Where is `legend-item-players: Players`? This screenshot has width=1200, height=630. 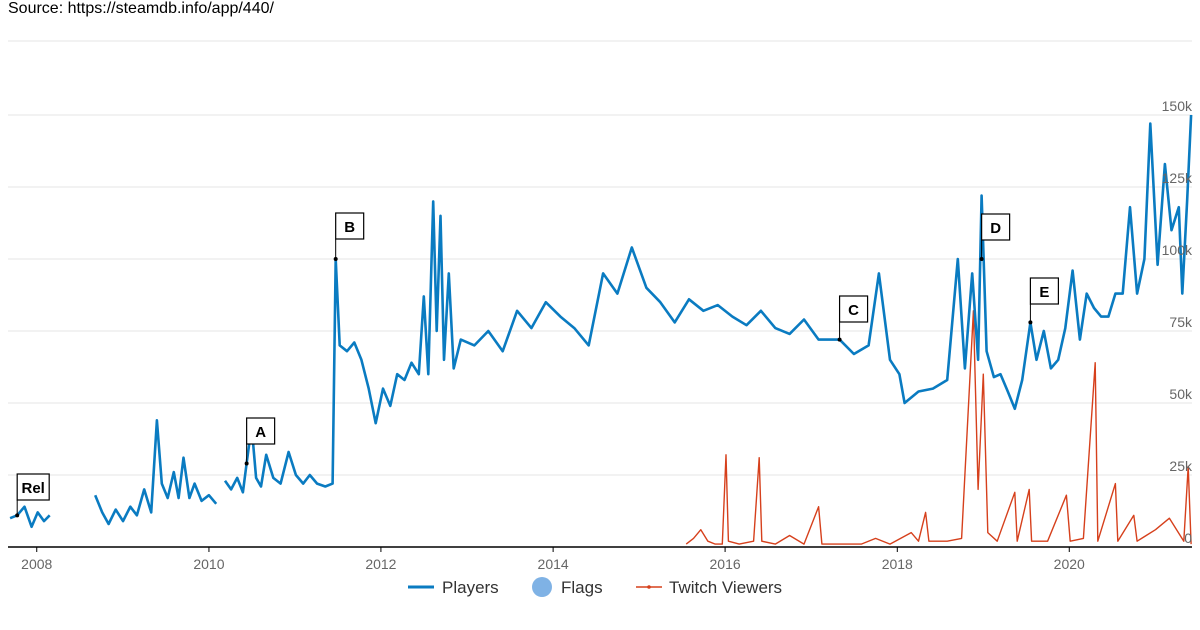
legend-item-players: Players is located at coordinates (453, 587).